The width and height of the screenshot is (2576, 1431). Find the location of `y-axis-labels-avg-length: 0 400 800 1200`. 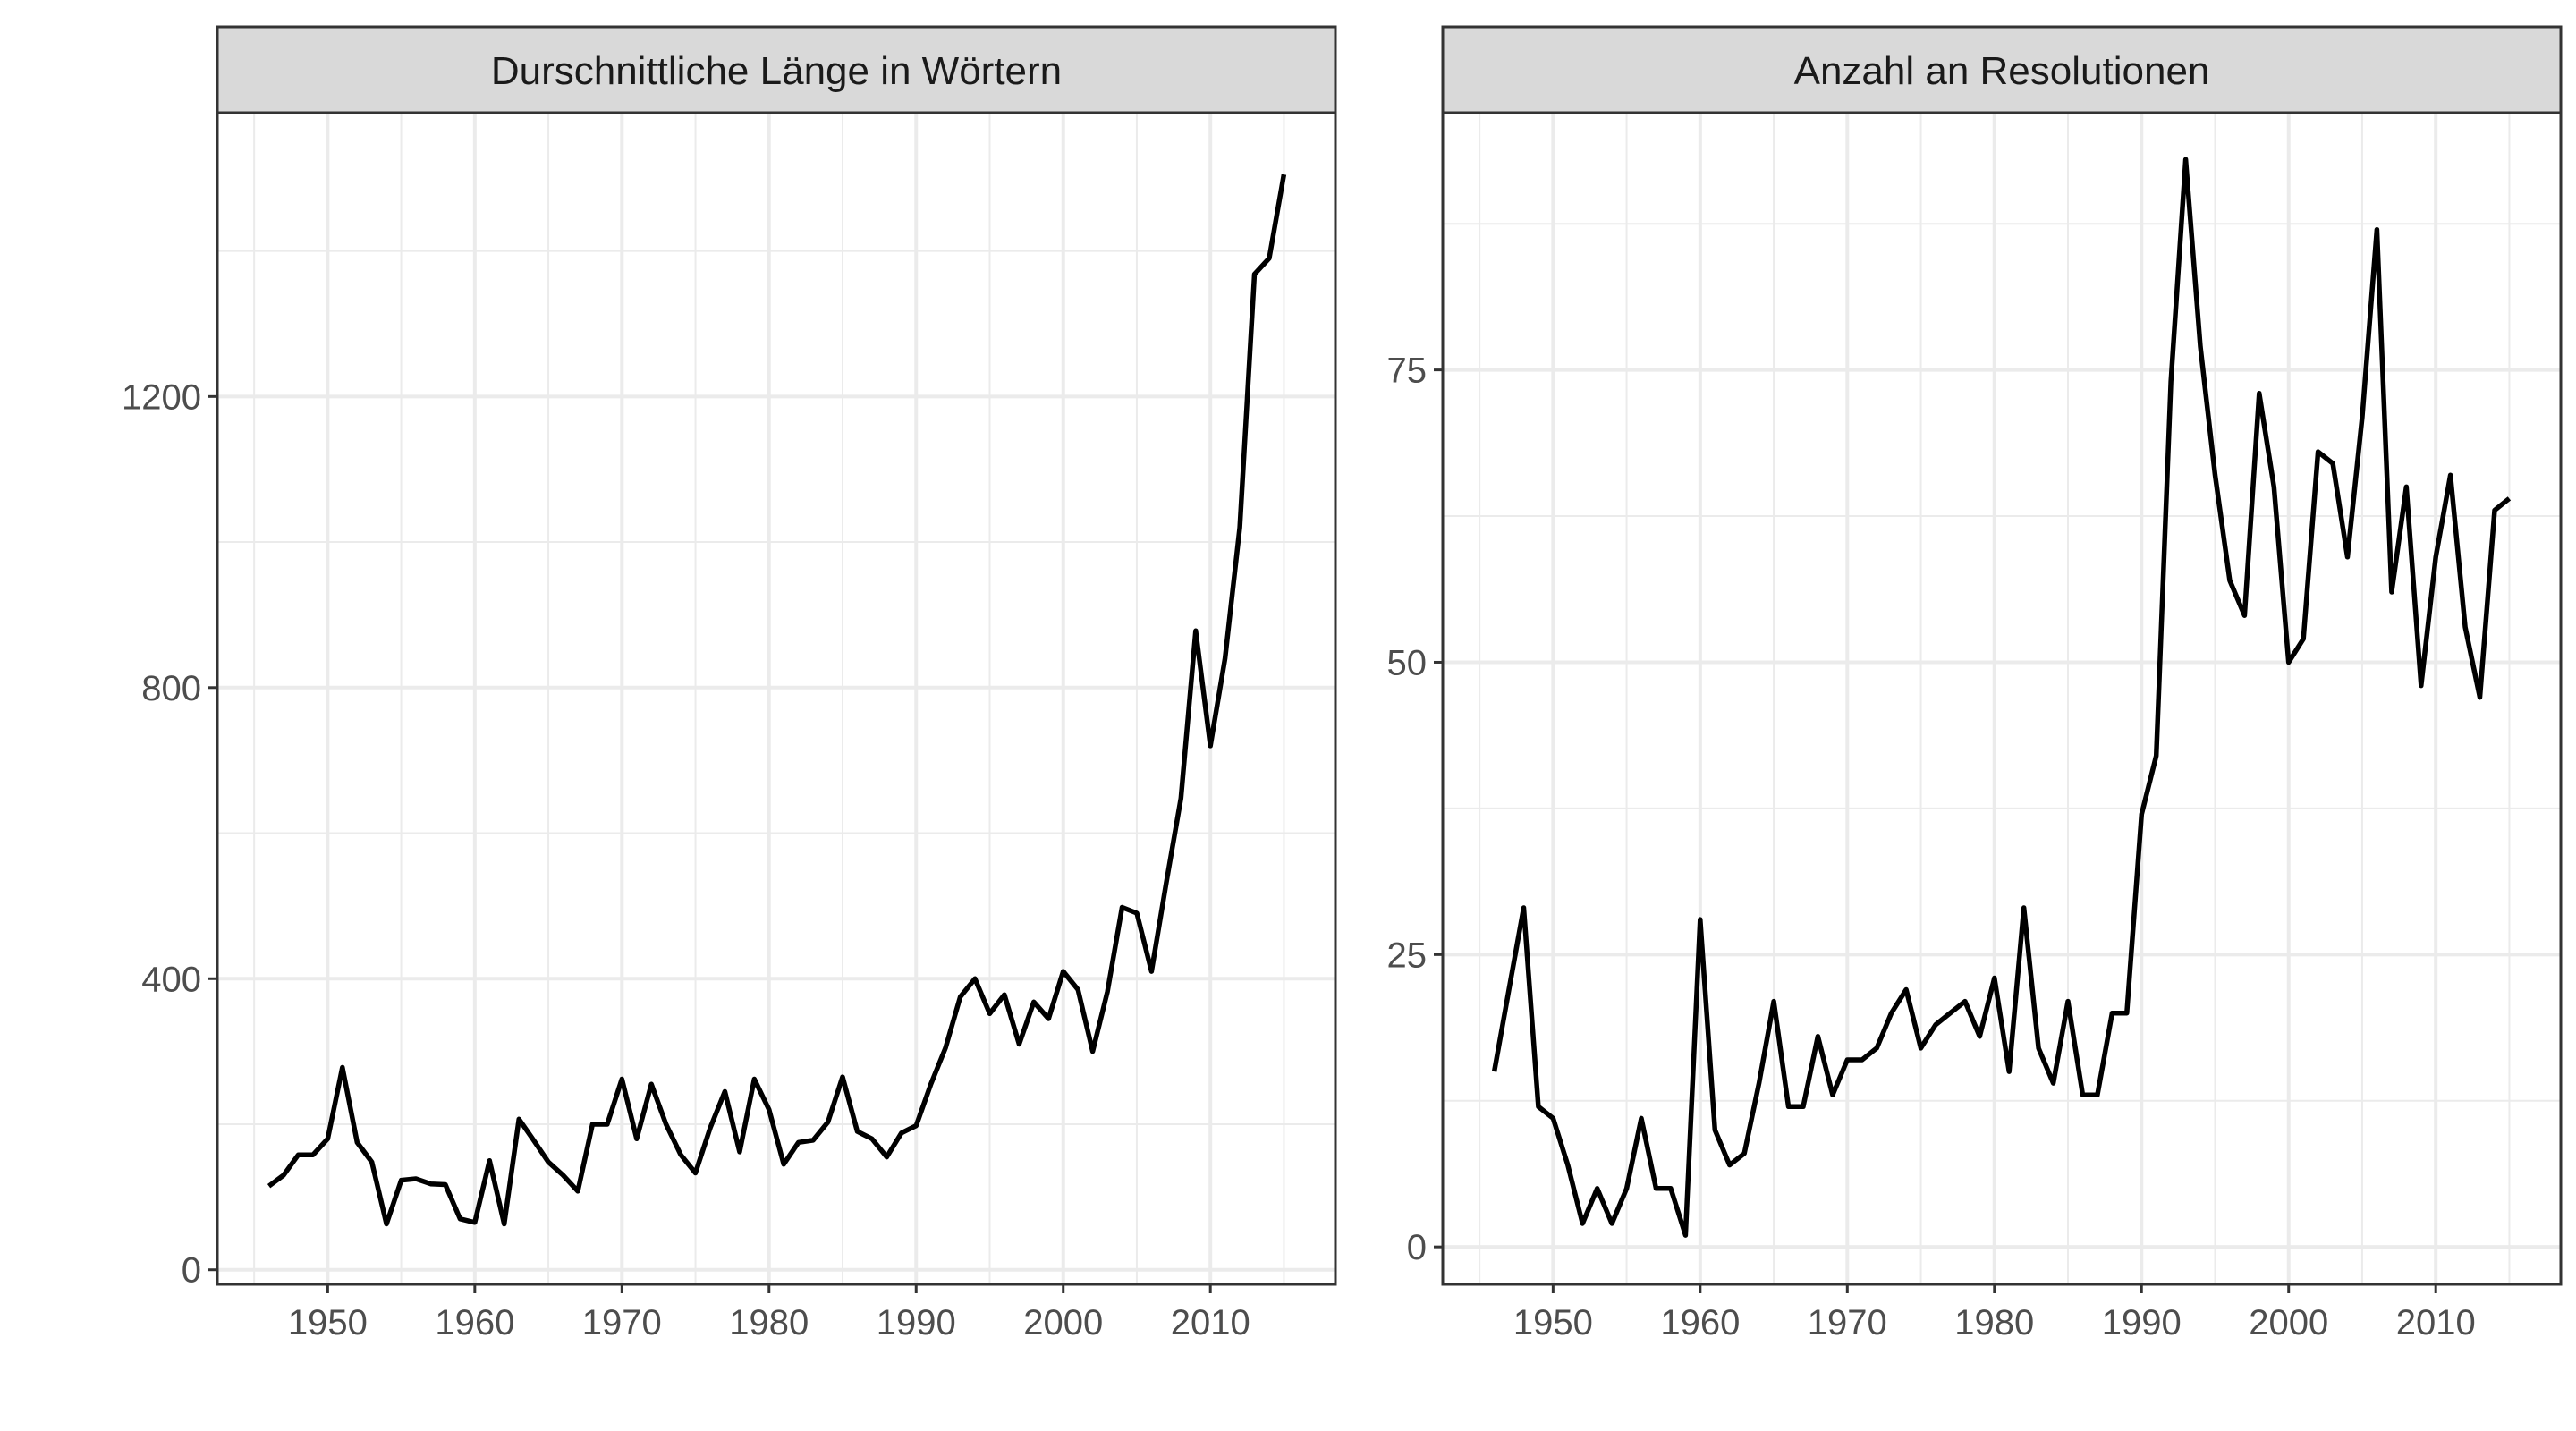

y-axis-labels-avg-length: 0 400 800 1200 is located at coordinates (161, 834).